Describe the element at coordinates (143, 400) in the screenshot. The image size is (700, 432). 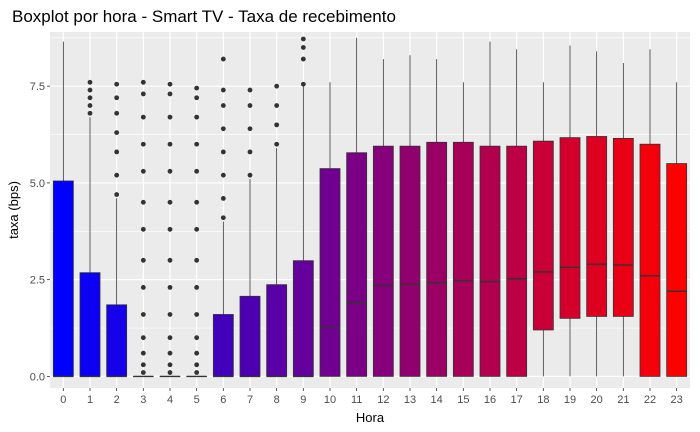
I see `x-tick-label: 3` at that location.